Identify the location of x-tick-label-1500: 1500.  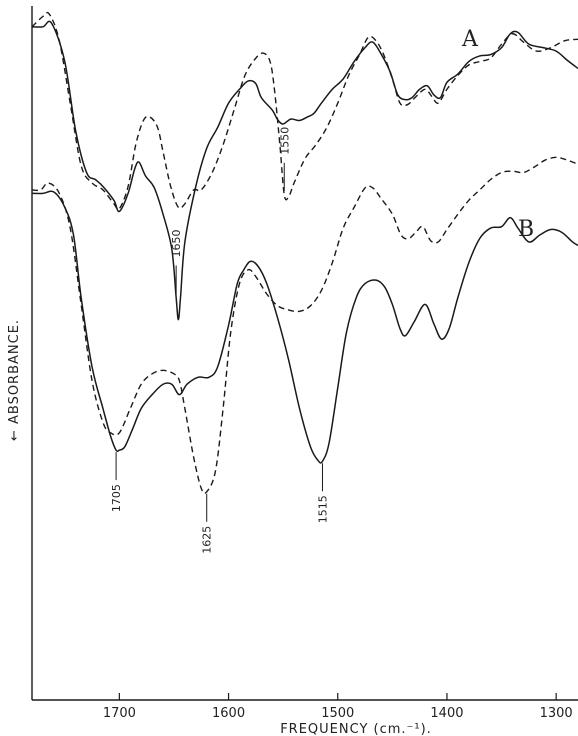
(337, 713).